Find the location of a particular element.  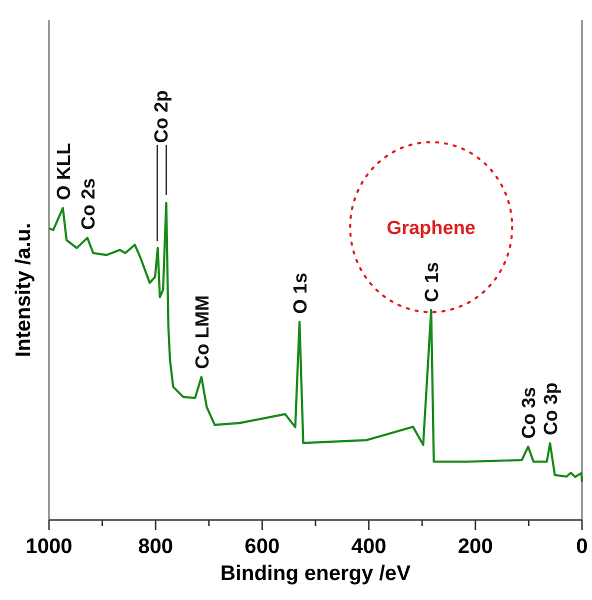

x-tick-label: 800 is located at coordinates (156, 546).